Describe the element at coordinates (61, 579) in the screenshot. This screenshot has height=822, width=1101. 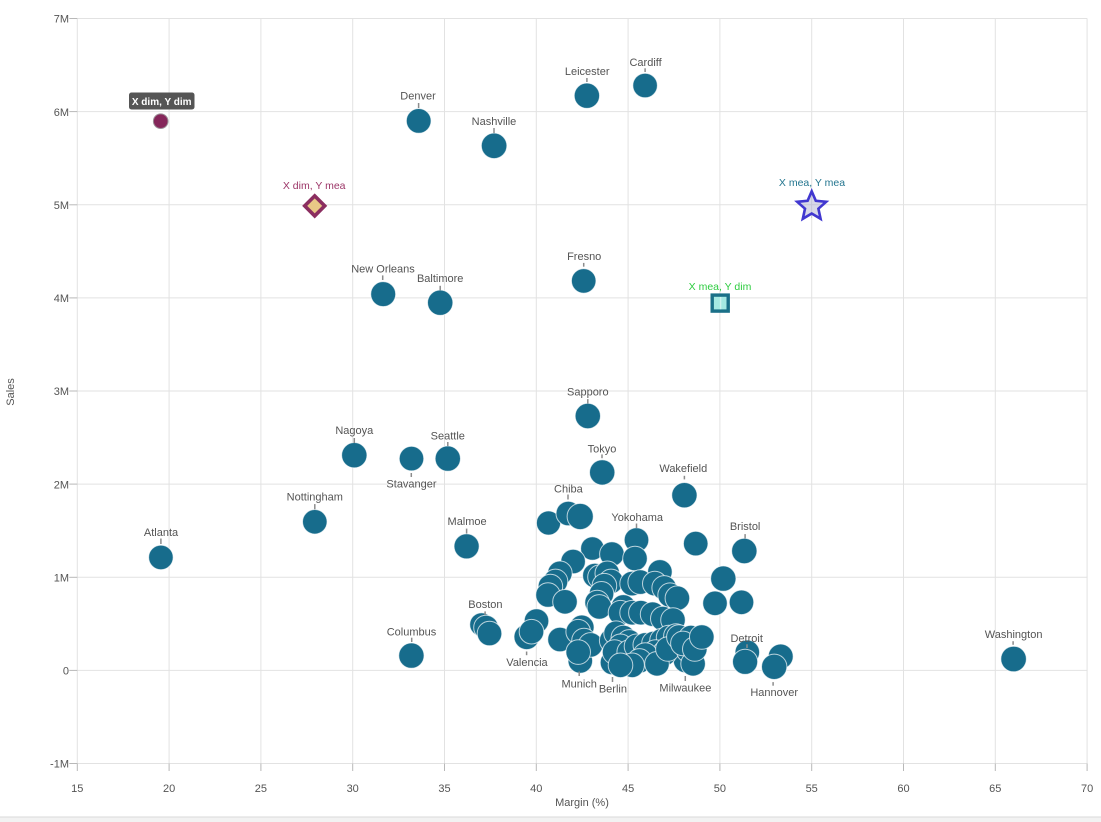
I see `svg-text: 1M` at that location.